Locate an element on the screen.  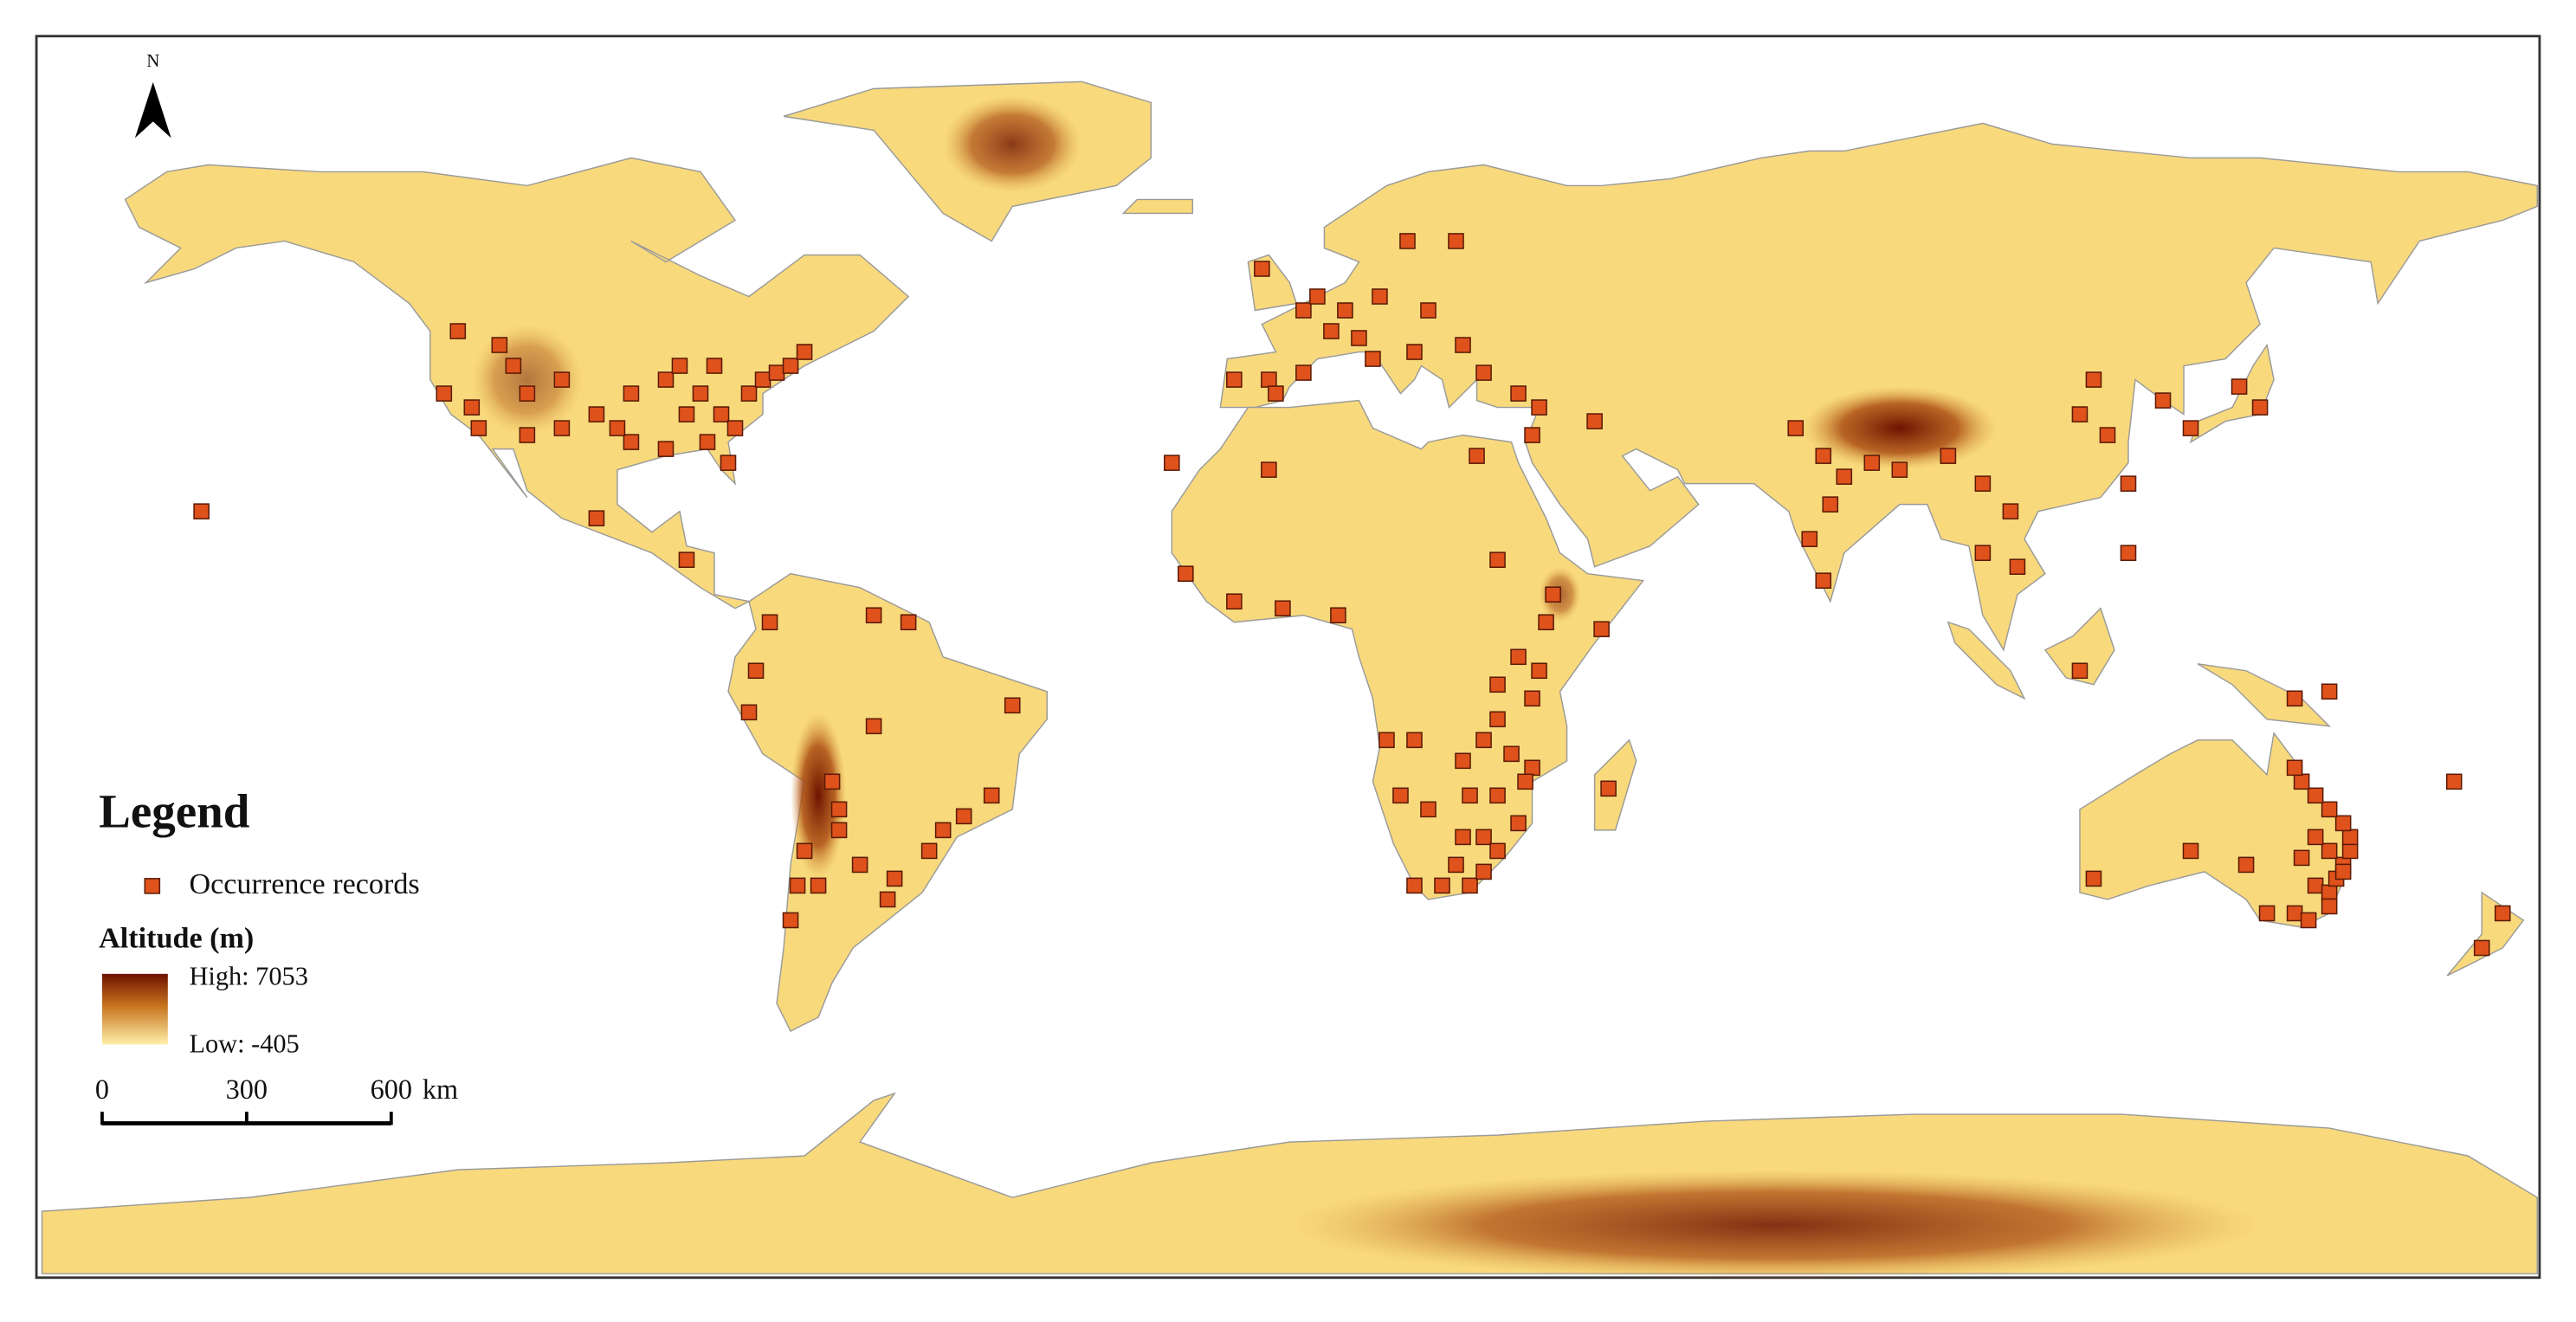
south-america is located at coordinates (887, 802).